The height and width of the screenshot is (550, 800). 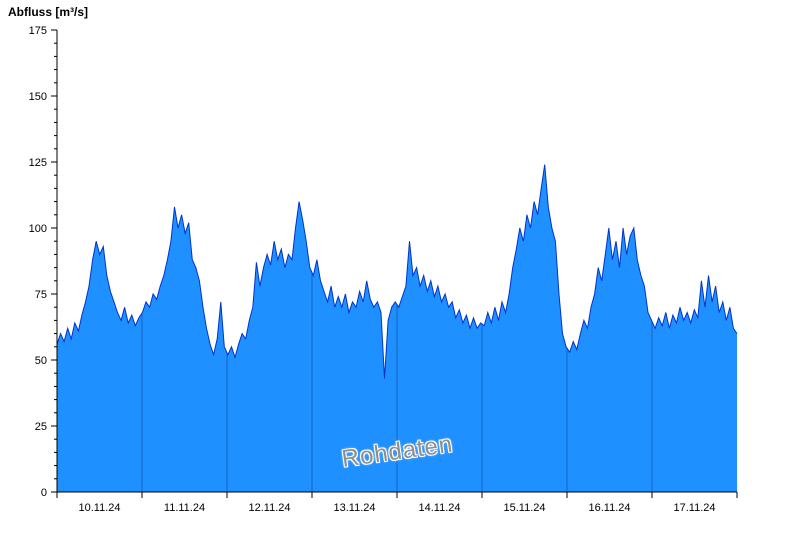 What do you see at coordinates (354, 508) in the screenshot?
I see `x-tick-label: 13.11.24` at bounding box center [354, 508].